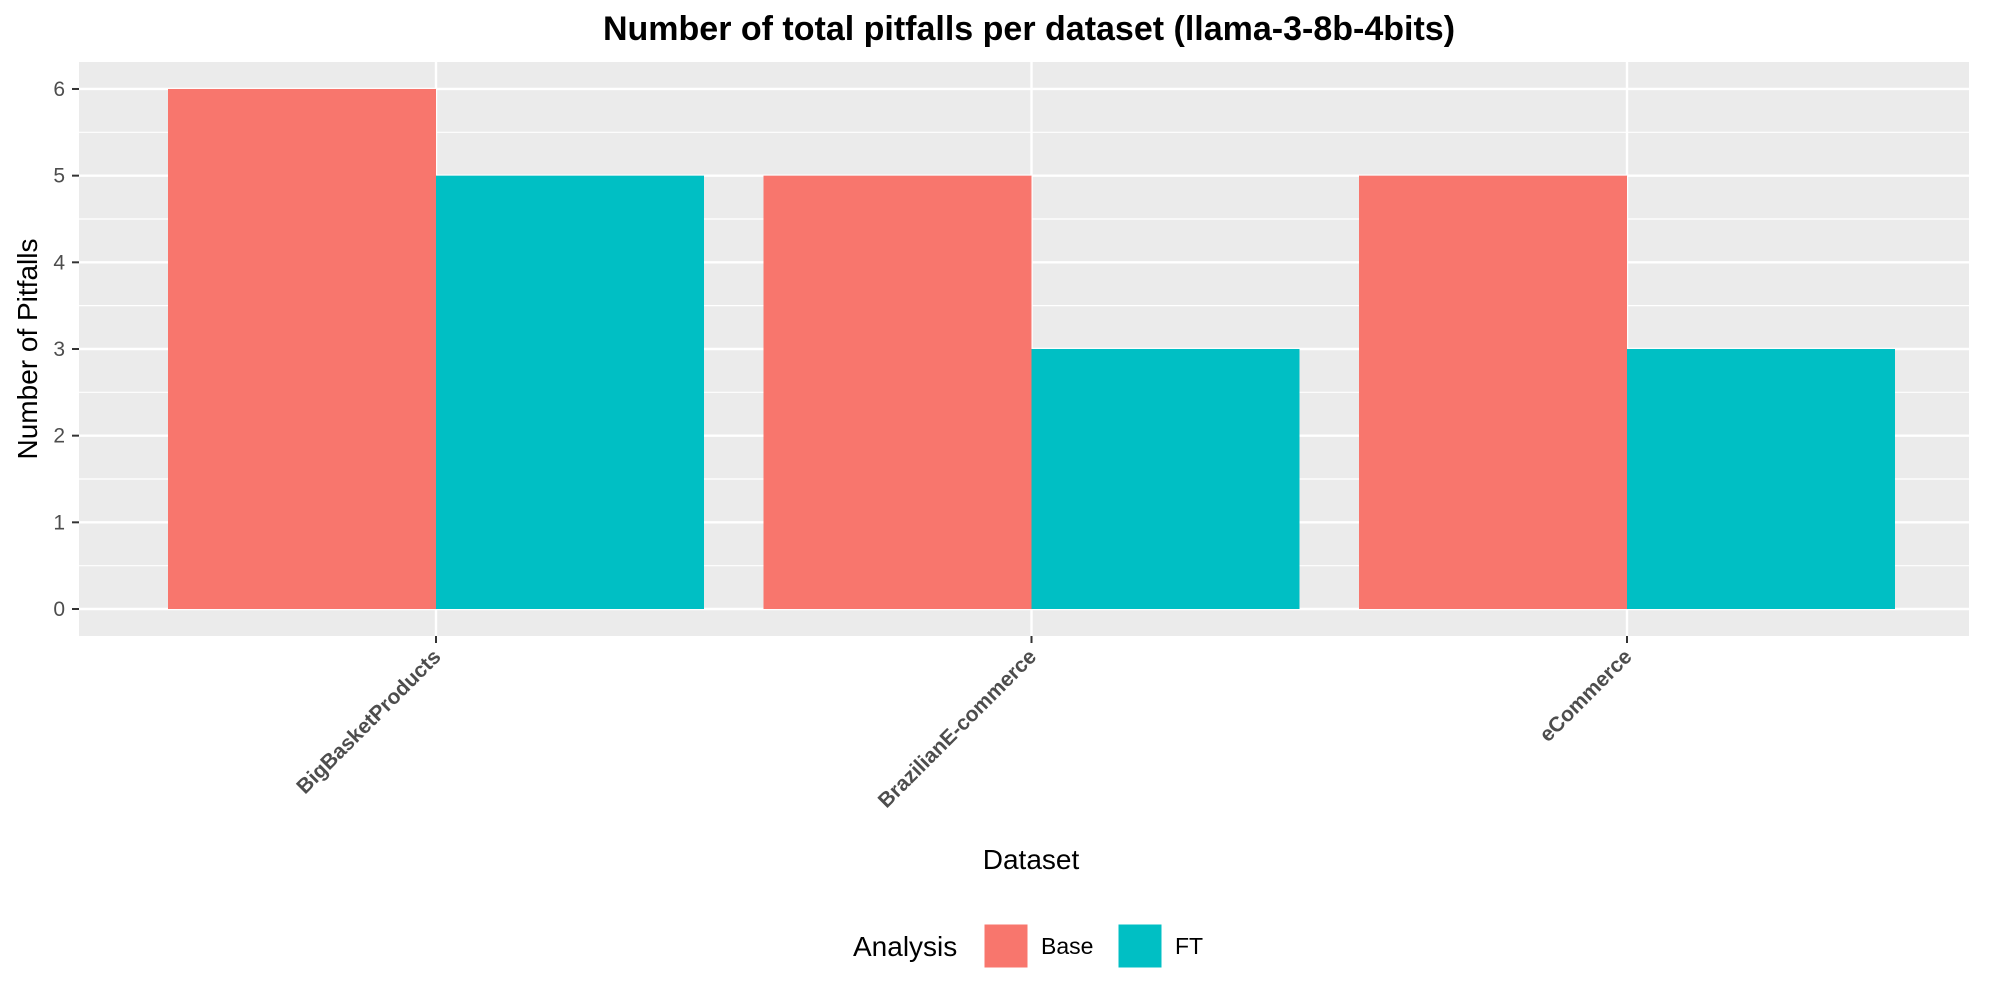  Describe the element at coordinates (59, 176) in the screenshot. I see `y-tick-label: 5` at that location.